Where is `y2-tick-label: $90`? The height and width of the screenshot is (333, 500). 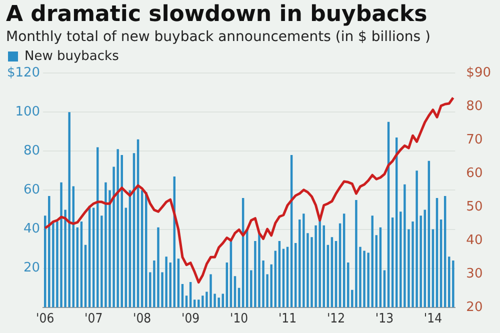 y2-tick-label: $90 is located at coordinates (479, 72).